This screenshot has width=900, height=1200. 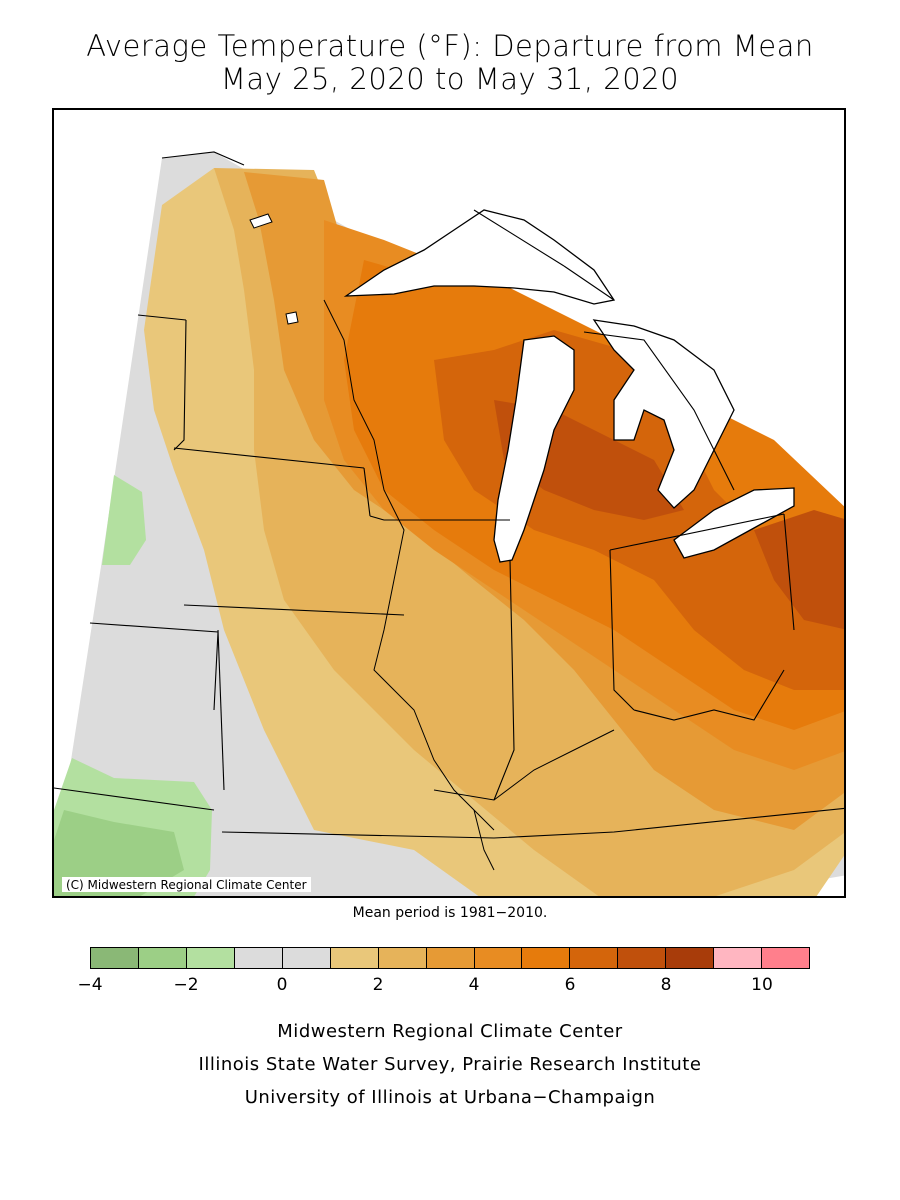 What do you see at coordinates (450, 1031) in the screenshot?
I see `credit-mrcc: Midwestern Regional Climate Center` at bounding box center [450, 1031].